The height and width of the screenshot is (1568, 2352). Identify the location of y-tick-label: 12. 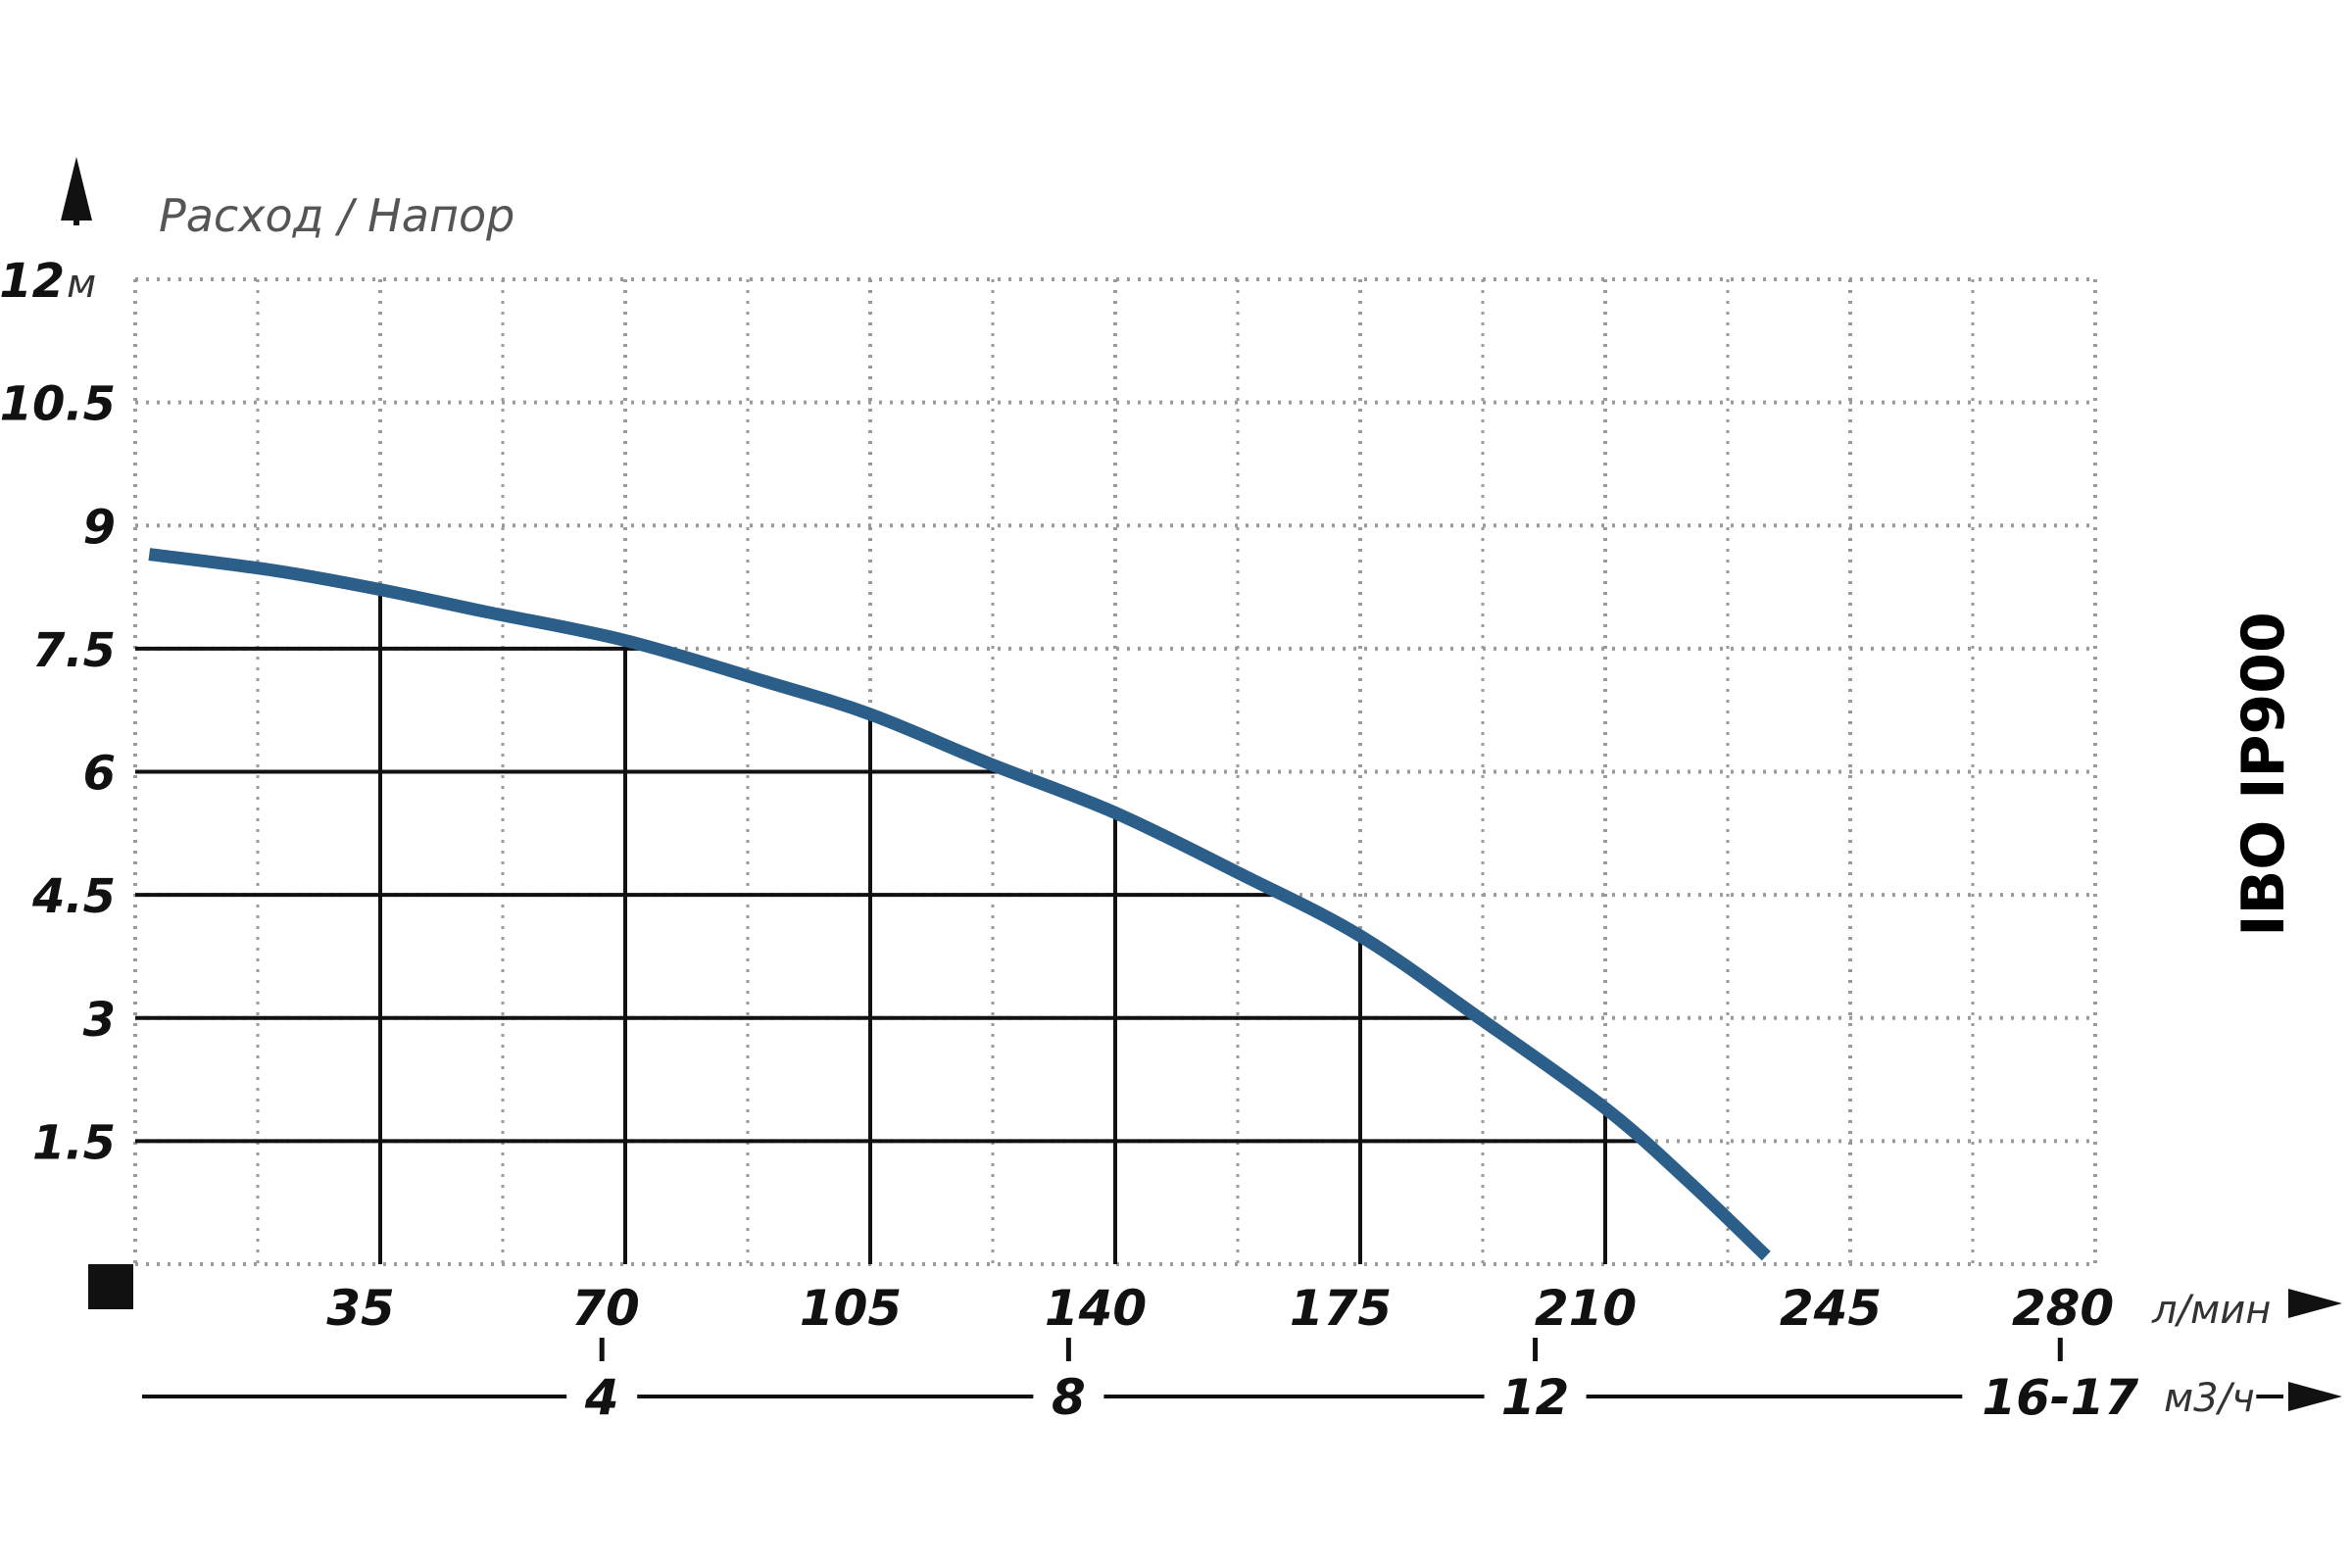
(32, 281).